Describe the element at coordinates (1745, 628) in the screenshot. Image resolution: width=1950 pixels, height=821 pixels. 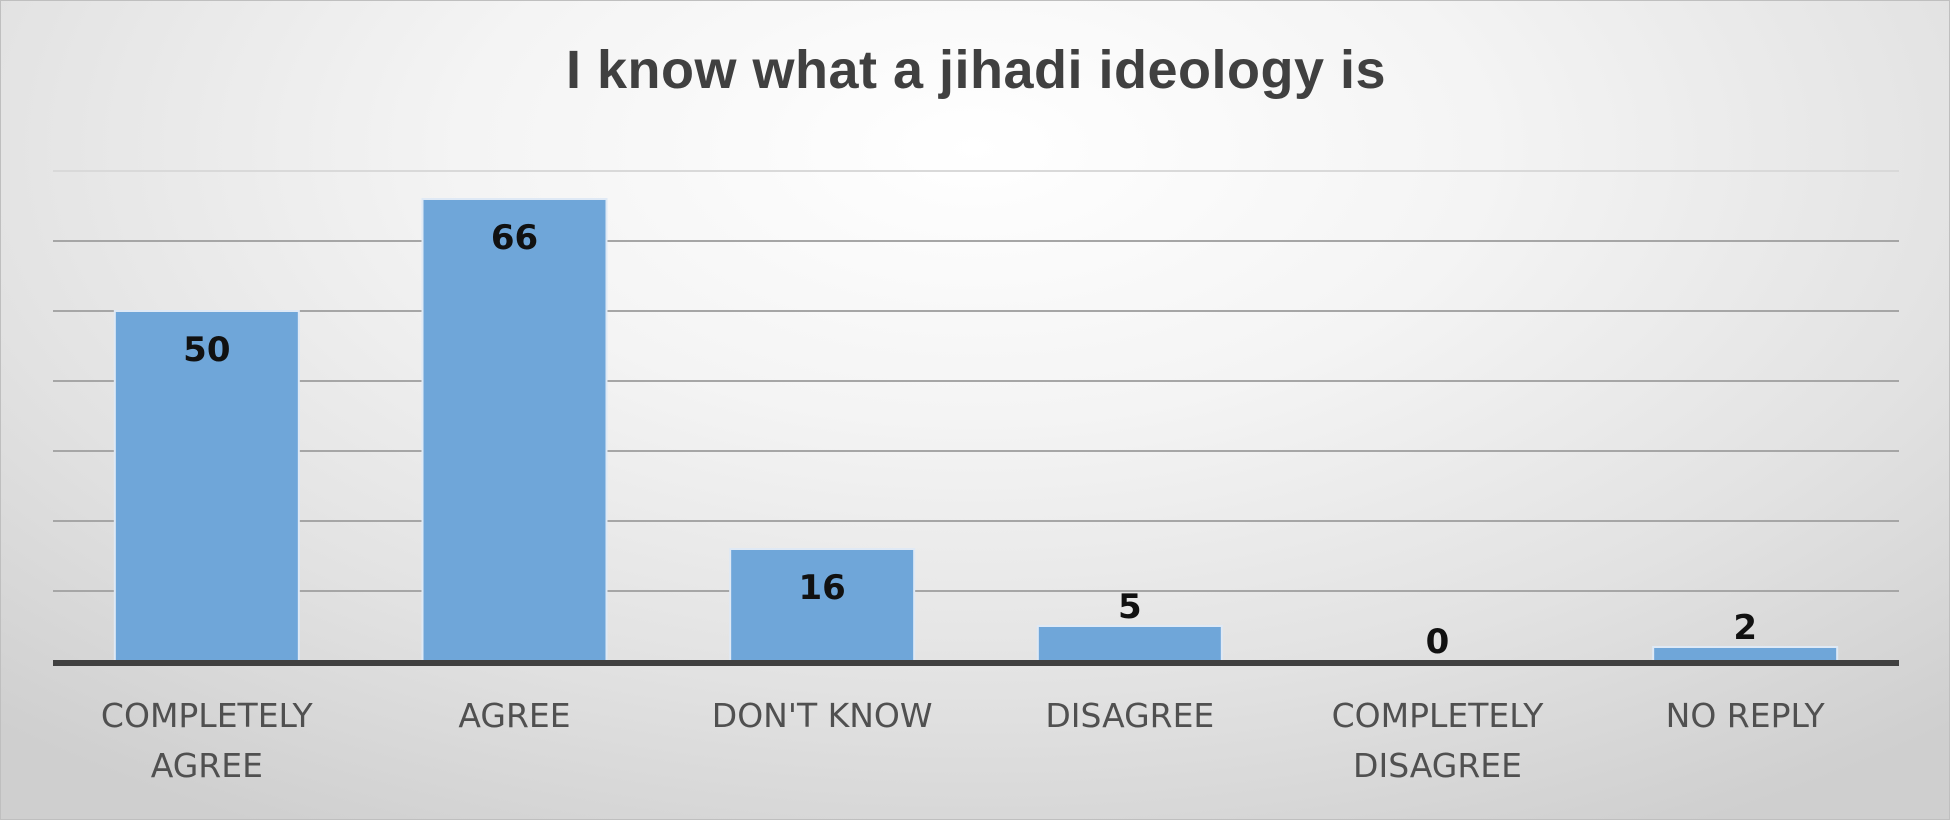
I see `data-label: 2` at that location.